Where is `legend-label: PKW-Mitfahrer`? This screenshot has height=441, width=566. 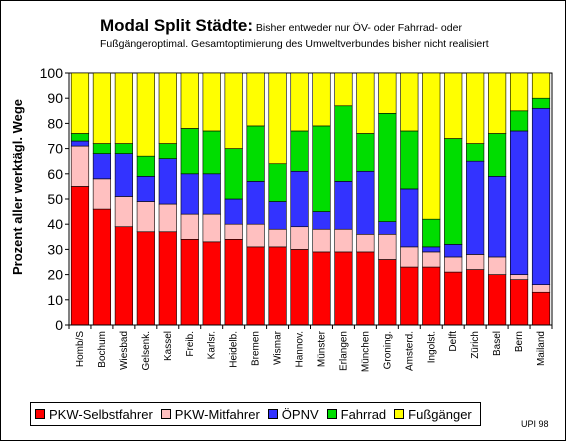 legend-label: PKW-Mitfahrer is located at coordinates (217, 414).